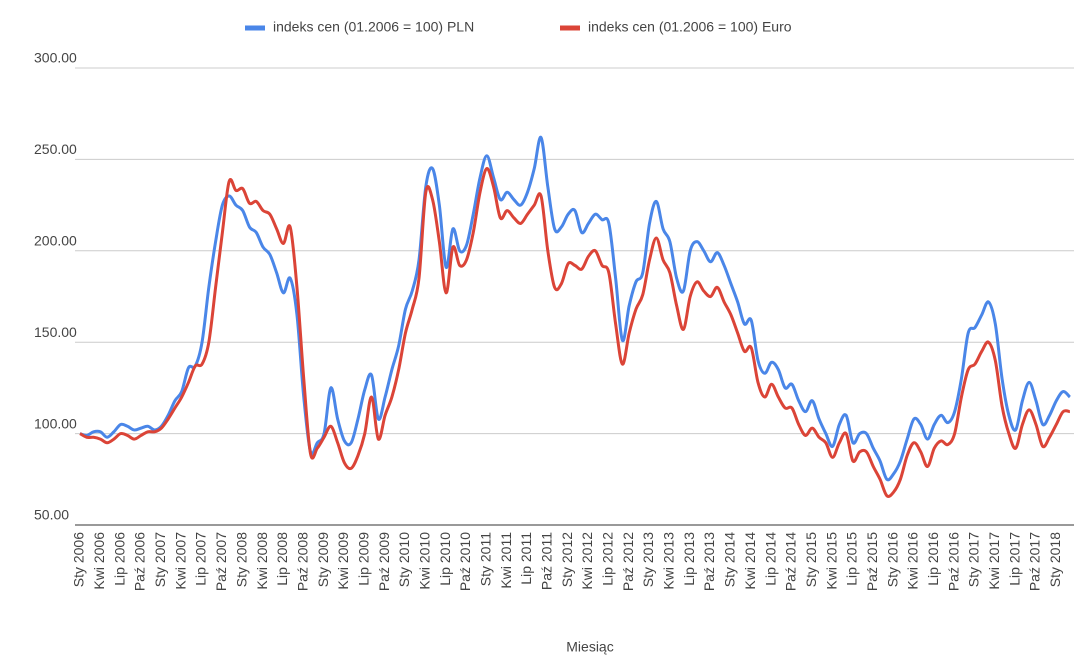  Describe the element at coordinates (363, 559) in the screenshot. I see `x-tick-label: Lip 2009` at that location.